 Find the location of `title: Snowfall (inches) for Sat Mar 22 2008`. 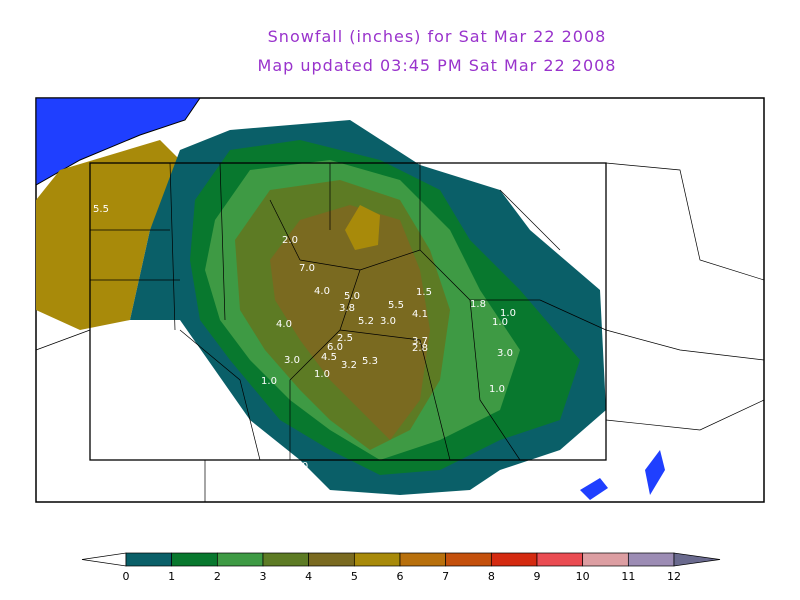

title: Snowfall (inches) for Sat Mar 22 2008 is located at coordinates (437, 36).